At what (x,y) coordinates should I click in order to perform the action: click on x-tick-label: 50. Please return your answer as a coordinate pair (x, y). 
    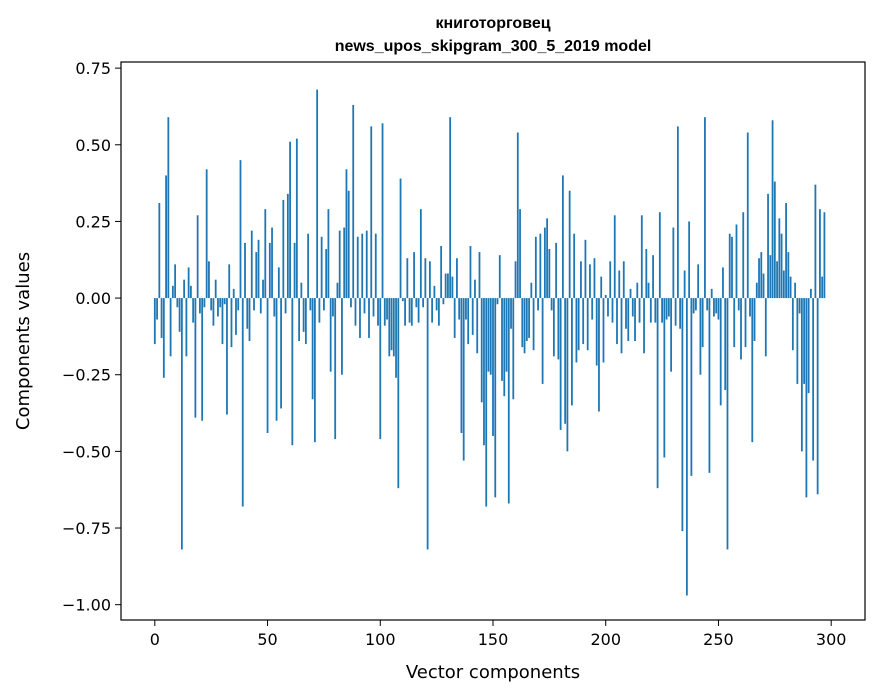
    Looking at the image, I should click on (267, 639).